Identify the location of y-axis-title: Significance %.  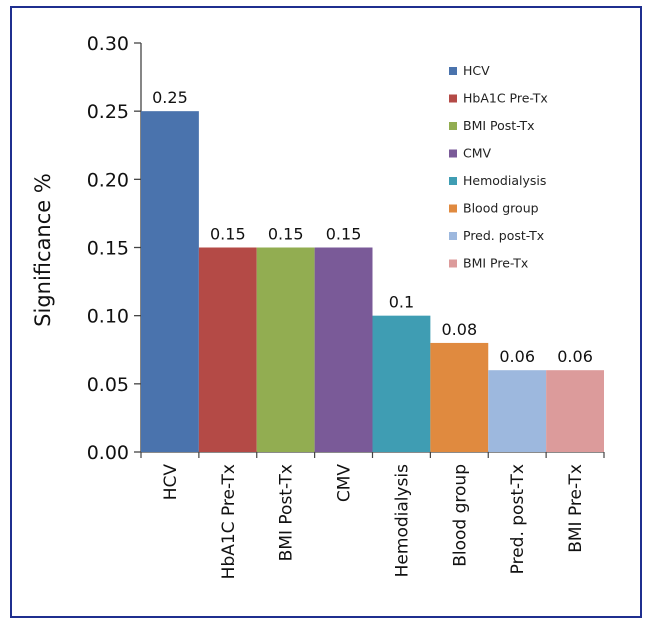
(43, 250).